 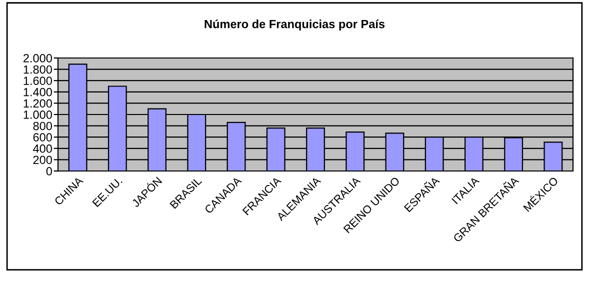 I want to click on y-tick-label: 1.000, so click(x=38, y=114).